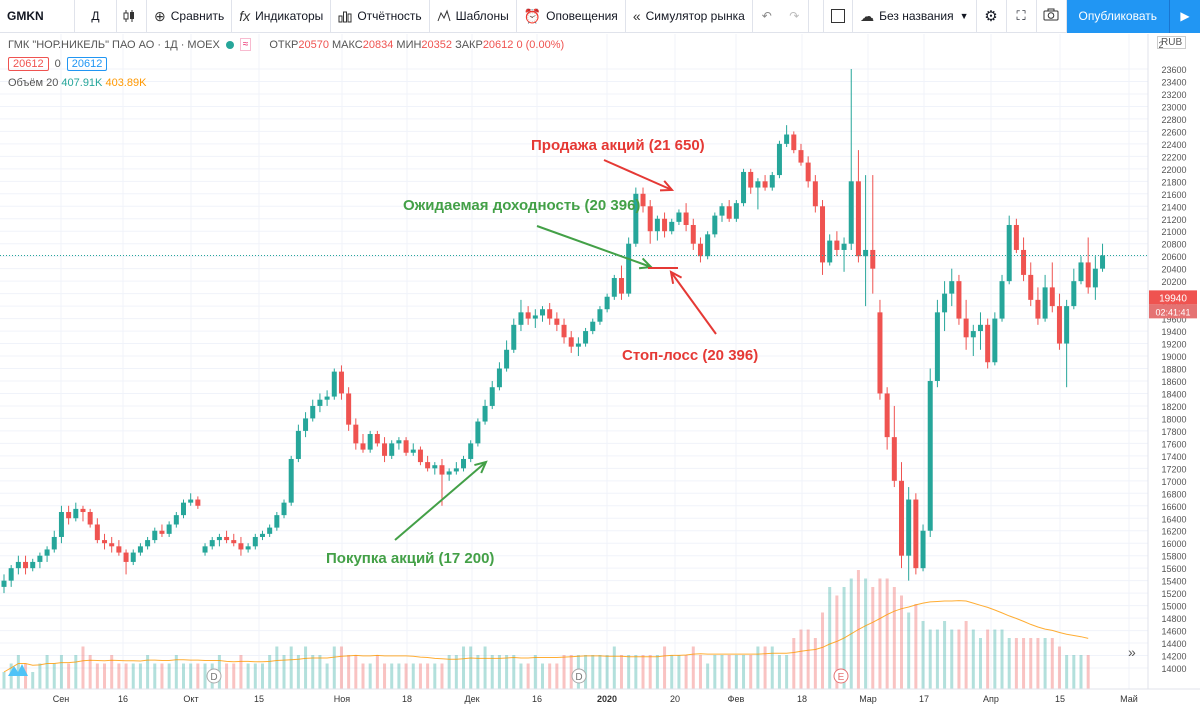 The image size is (1200, 709). I want to click on settings-button: ⚙, so click(992, 16).